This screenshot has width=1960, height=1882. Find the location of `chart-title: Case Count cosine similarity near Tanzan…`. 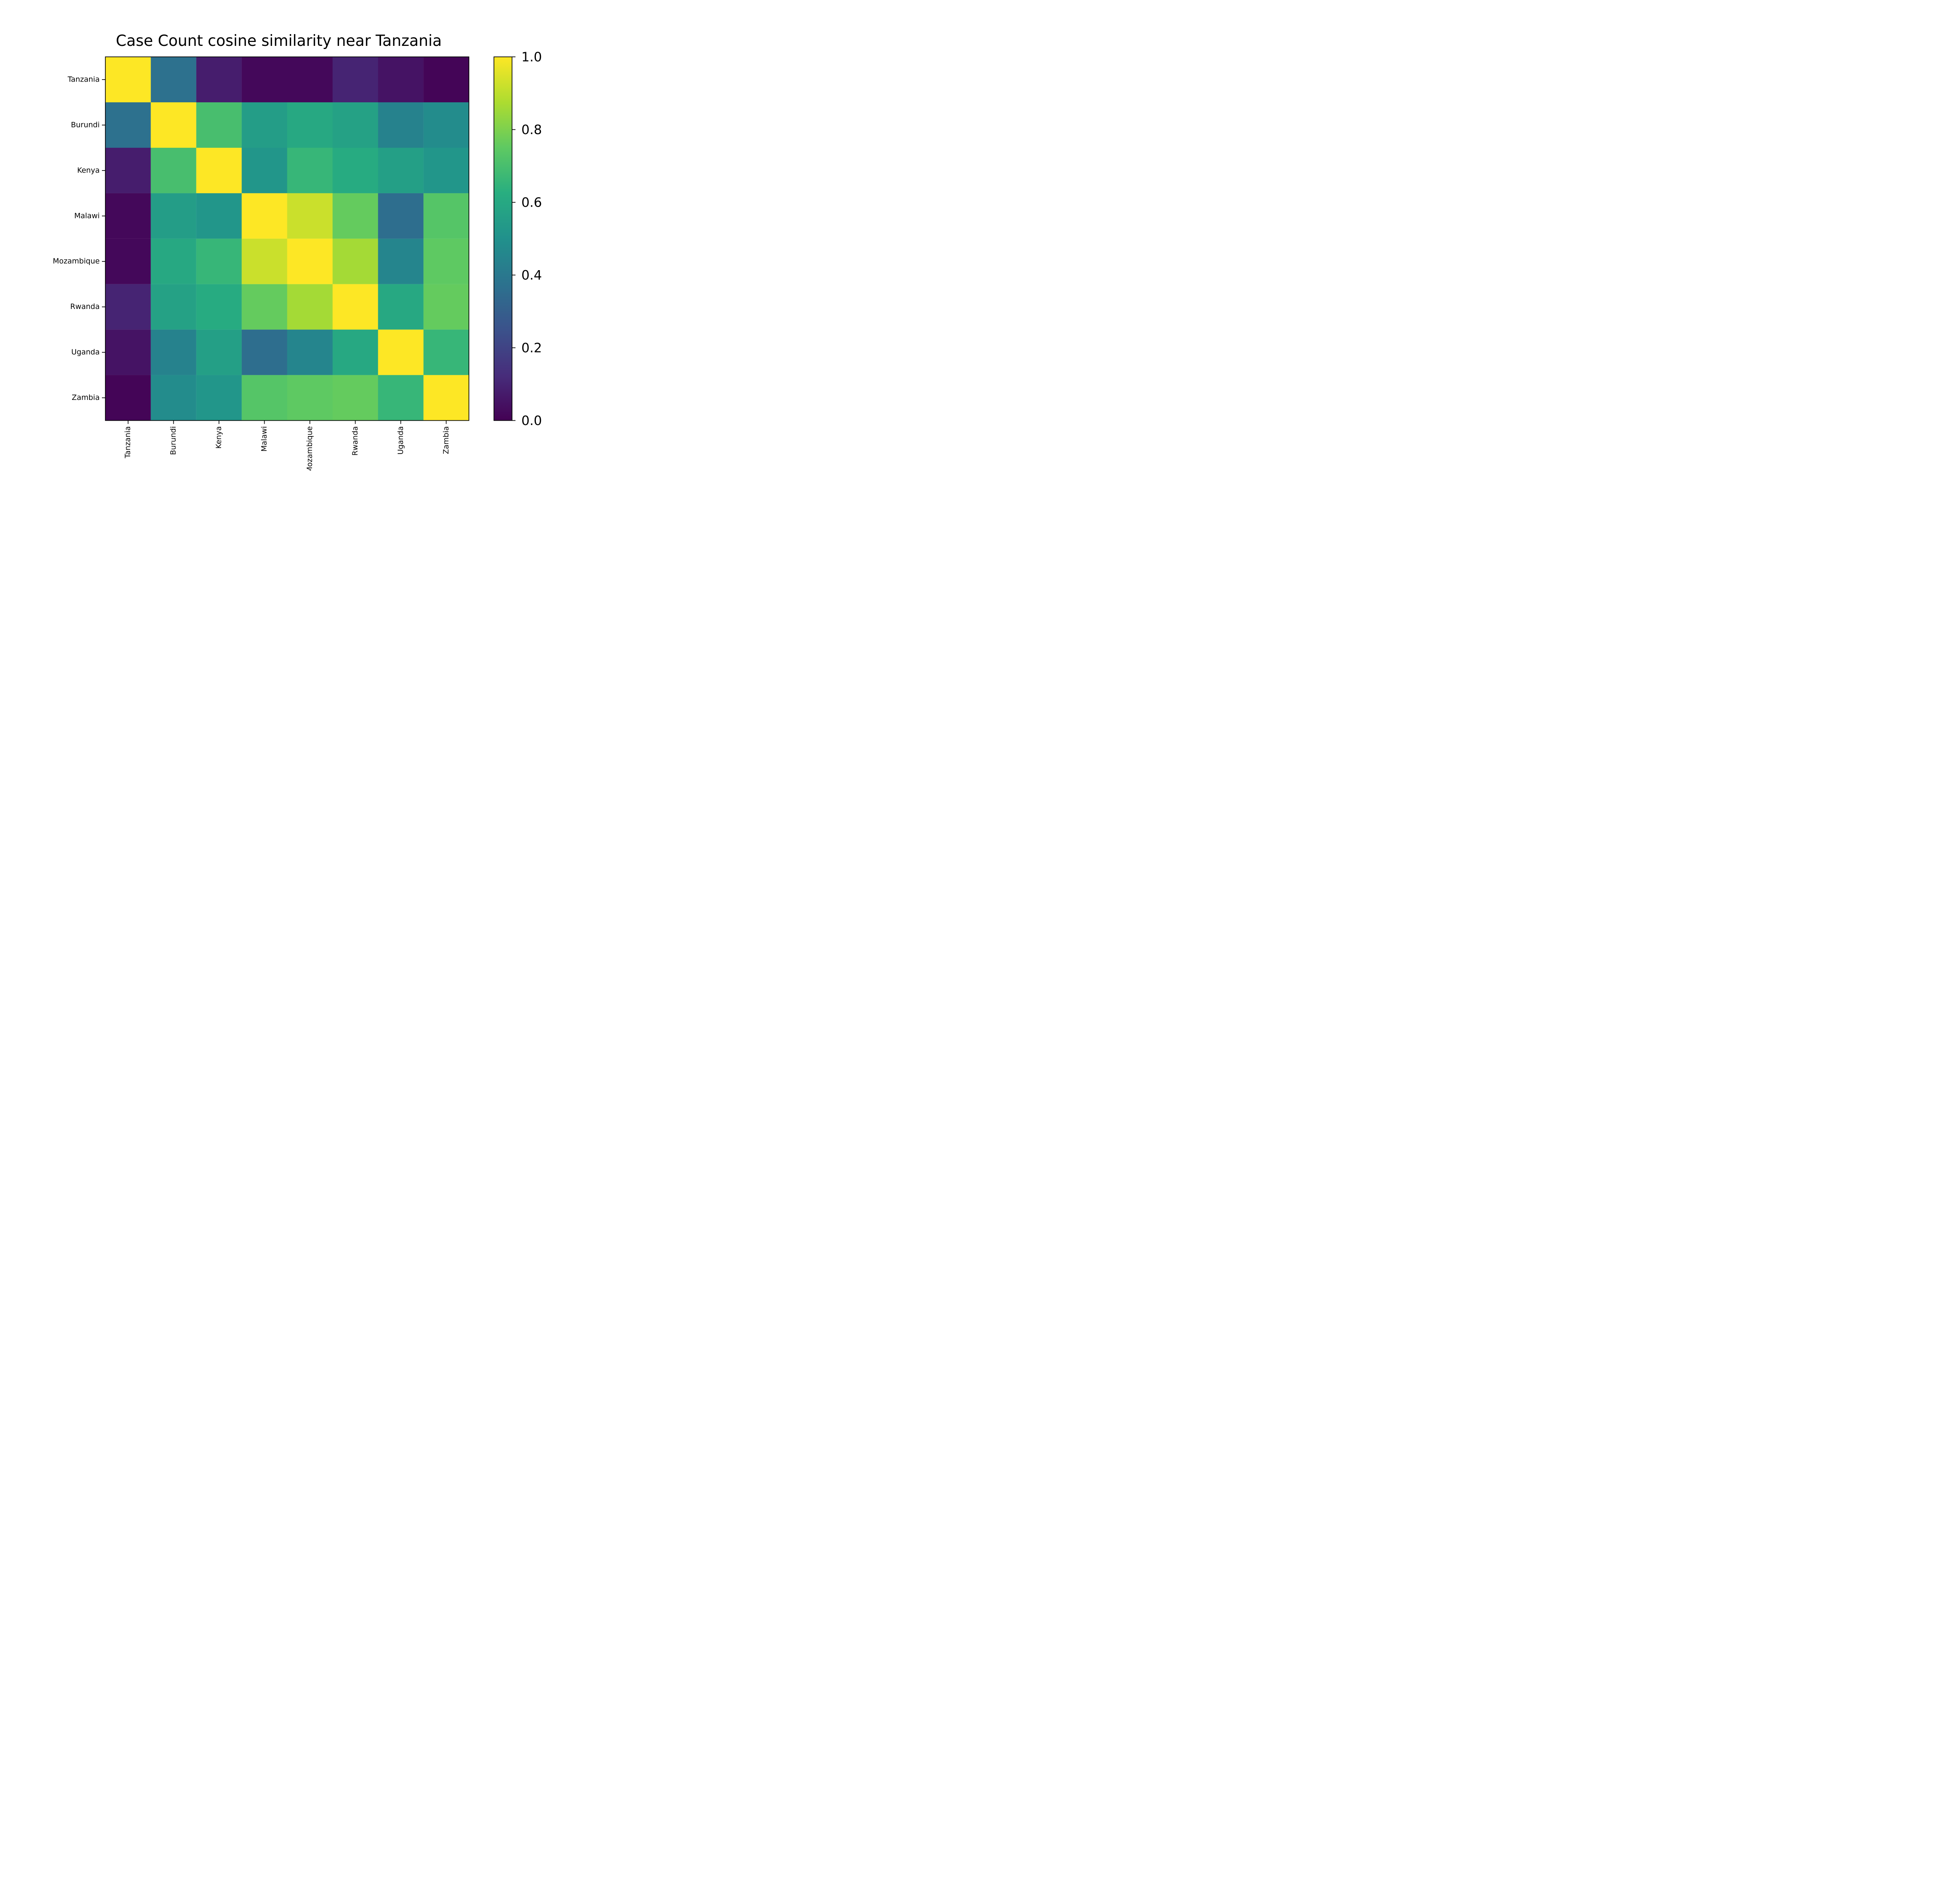

chart-title: Case Count cosine similarity near Tanzan… is located at coordinates (279, 41).